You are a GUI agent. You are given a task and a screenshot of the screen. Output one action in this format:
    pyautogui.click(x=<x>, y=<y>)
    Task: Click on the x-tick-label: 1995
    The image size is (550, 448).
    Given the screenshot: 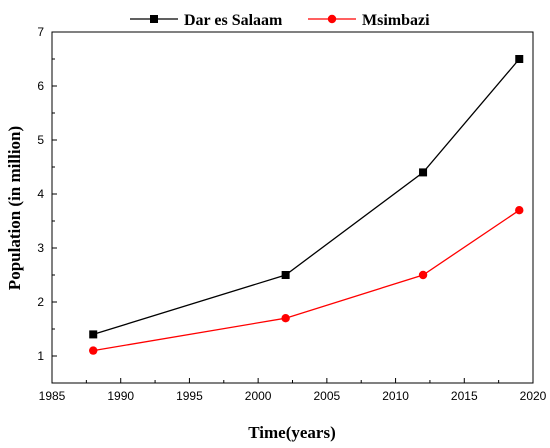 What is the action you would take?
    pyautogui.click(x=189, y=396)
    